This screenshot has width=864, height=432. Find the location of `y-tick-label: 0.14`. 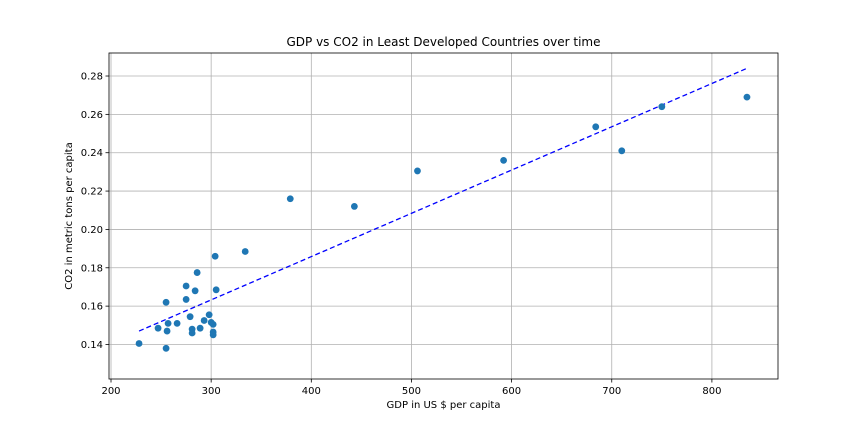

y-tick-label: 0.14 is located at coordinates (92, 345).